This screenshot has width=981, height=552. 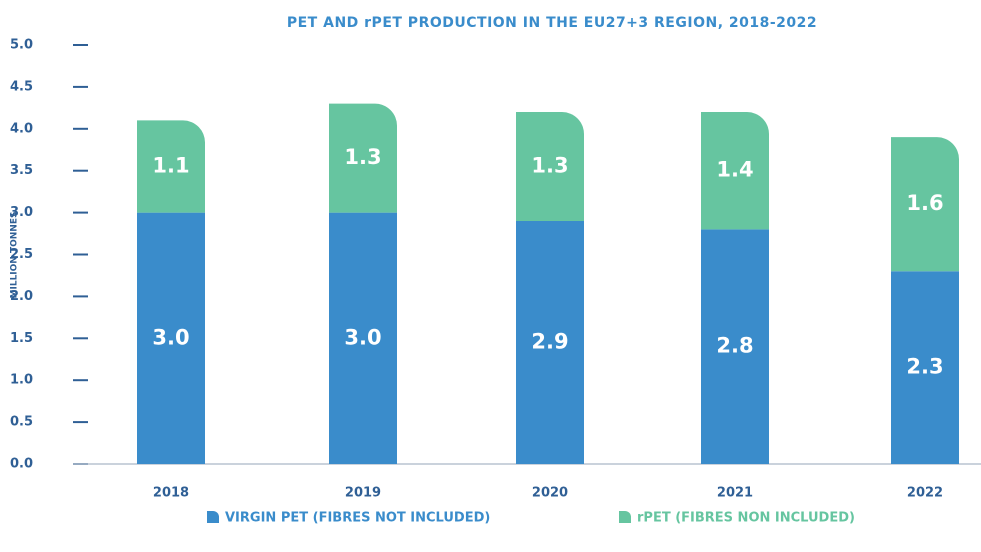 What do you see at coordinates (735, 493) in the screenshot?
I see `x-tick-label: 2021` at bounding box center [735, 493].